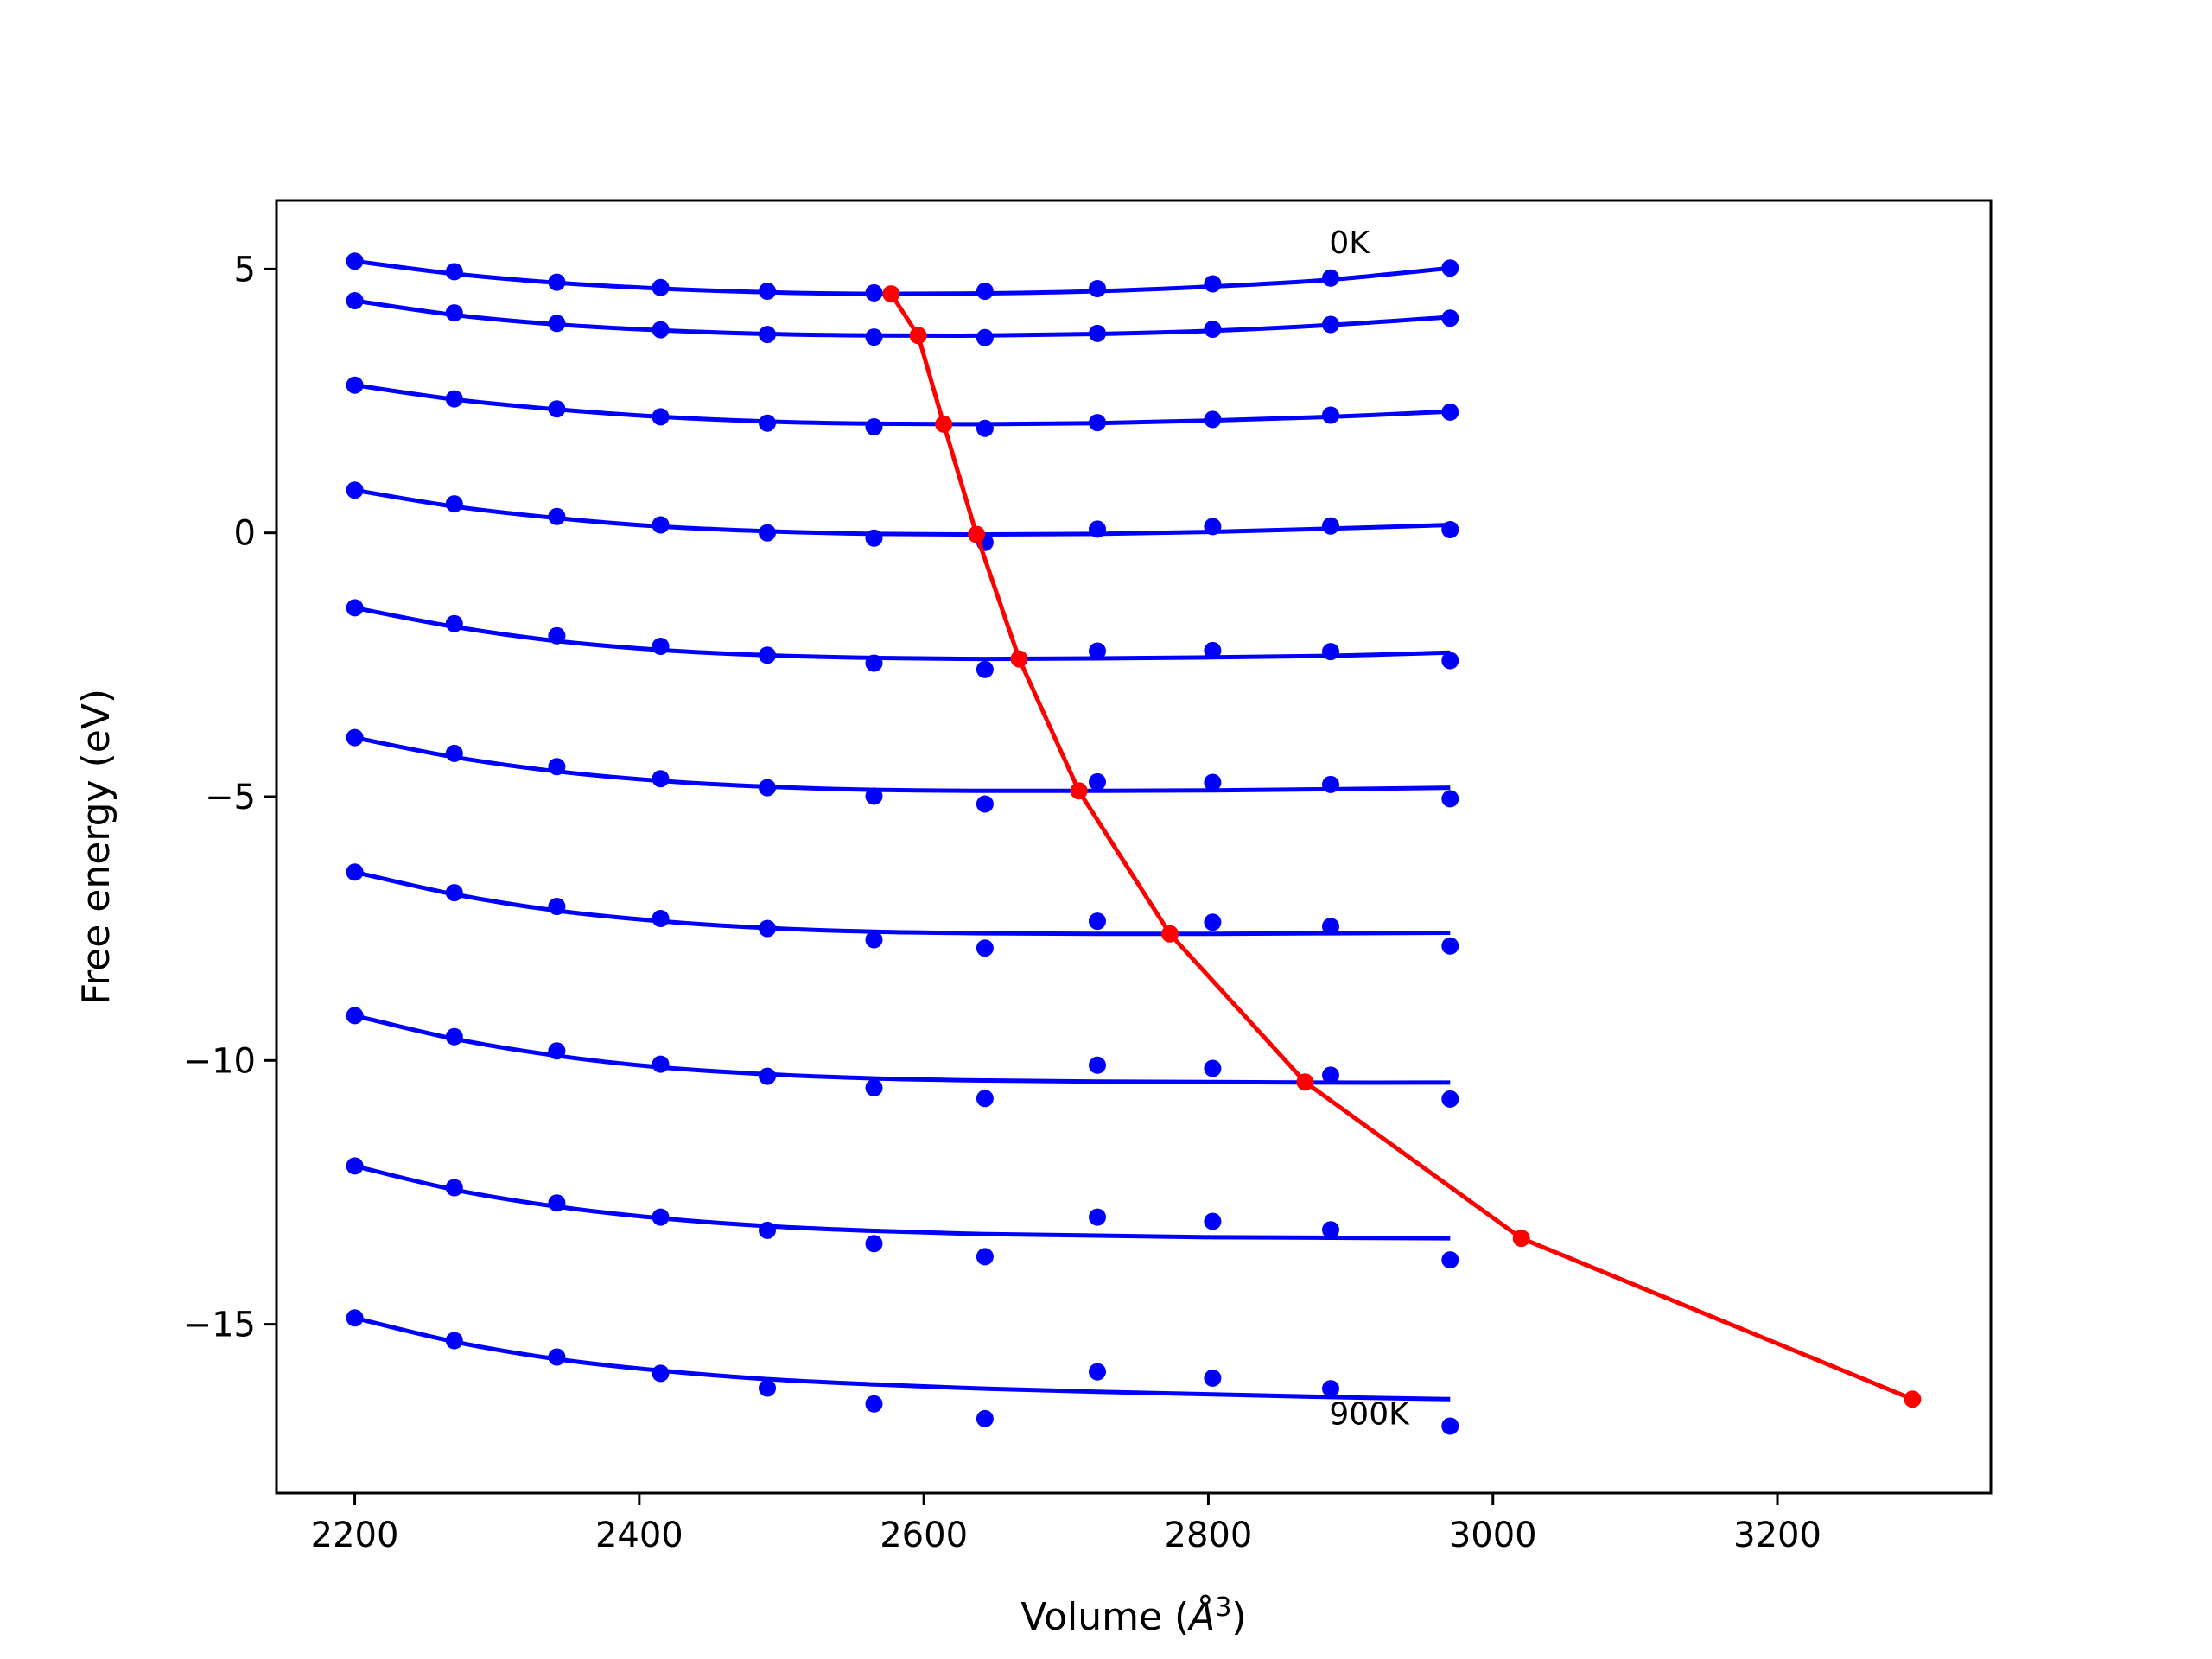  Describe the element at coordinates (1066, 1524) in the screenshot. I see `x-axis-ticks: 2200 2400 2600 2800 3000 3200` at that location.